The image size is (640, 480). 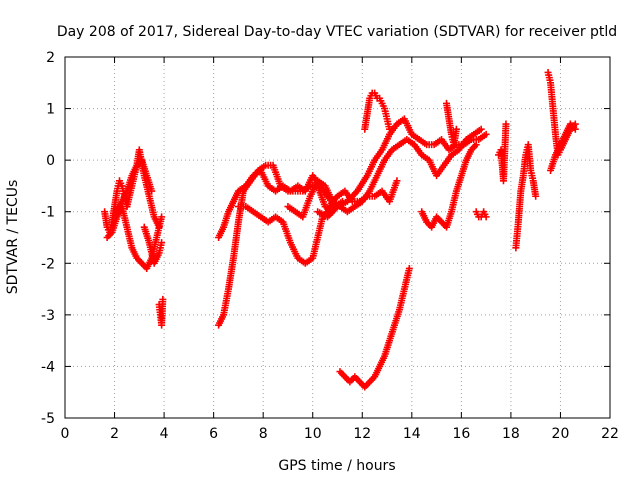 What do you see at coordinates (526, 196) in the screenshot?
I see `series-sat-r` at bounding box center [526, 196].